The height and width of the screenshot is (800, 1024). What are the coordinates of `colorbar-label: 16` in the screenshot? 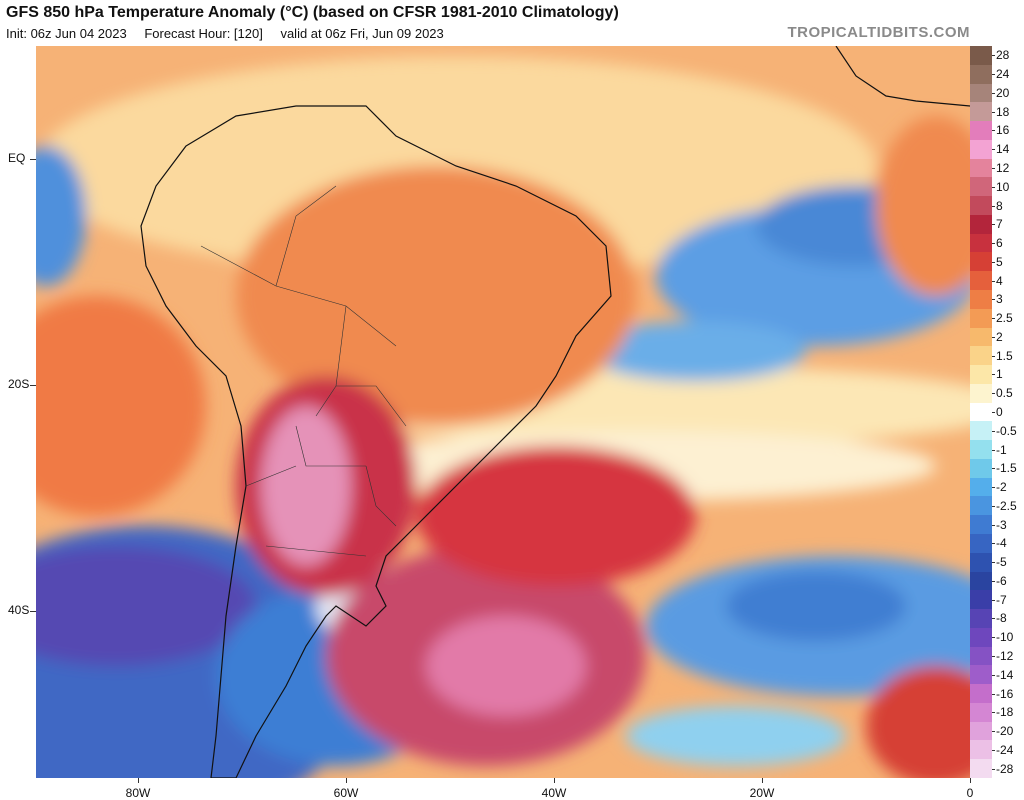 It's located at (1003, 130).